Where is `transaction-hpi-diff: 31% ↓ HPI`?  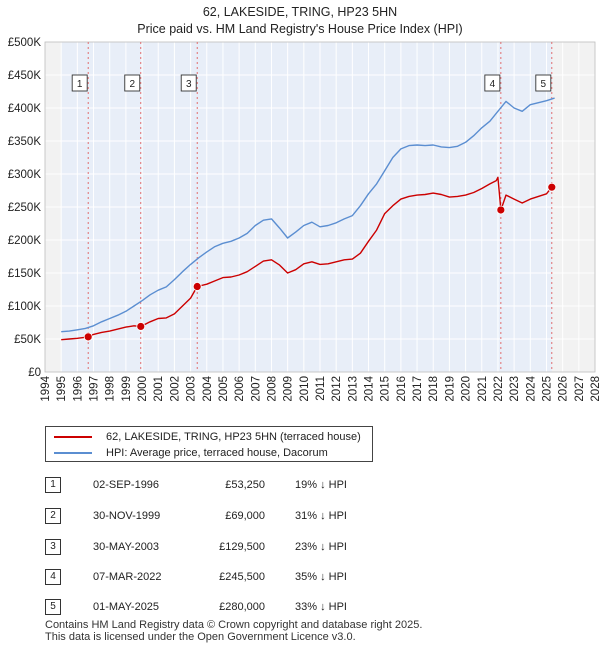 transaction-hpi-diff: 31% ↓ HPI is located at coordinates (321, 516).